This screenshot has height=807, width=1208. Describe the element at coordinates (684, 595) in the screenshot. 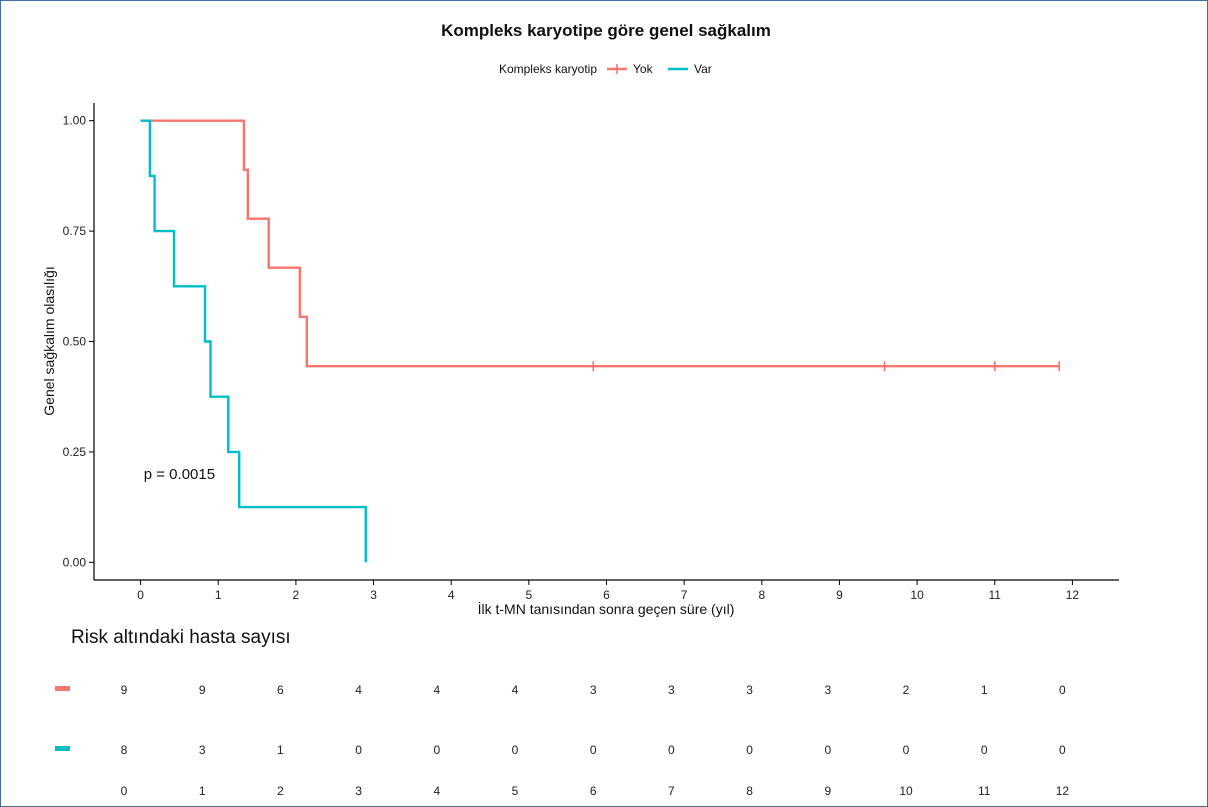

I see `x-tick-label: 7` at that location.